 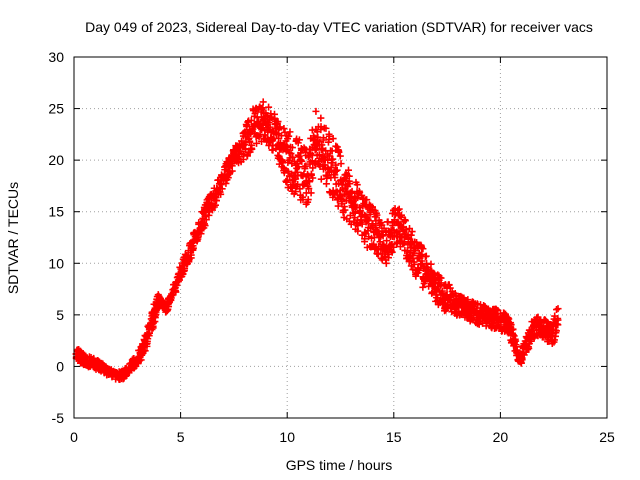 I want to click on y-tick-label: 20, so click(x=56, y=160).